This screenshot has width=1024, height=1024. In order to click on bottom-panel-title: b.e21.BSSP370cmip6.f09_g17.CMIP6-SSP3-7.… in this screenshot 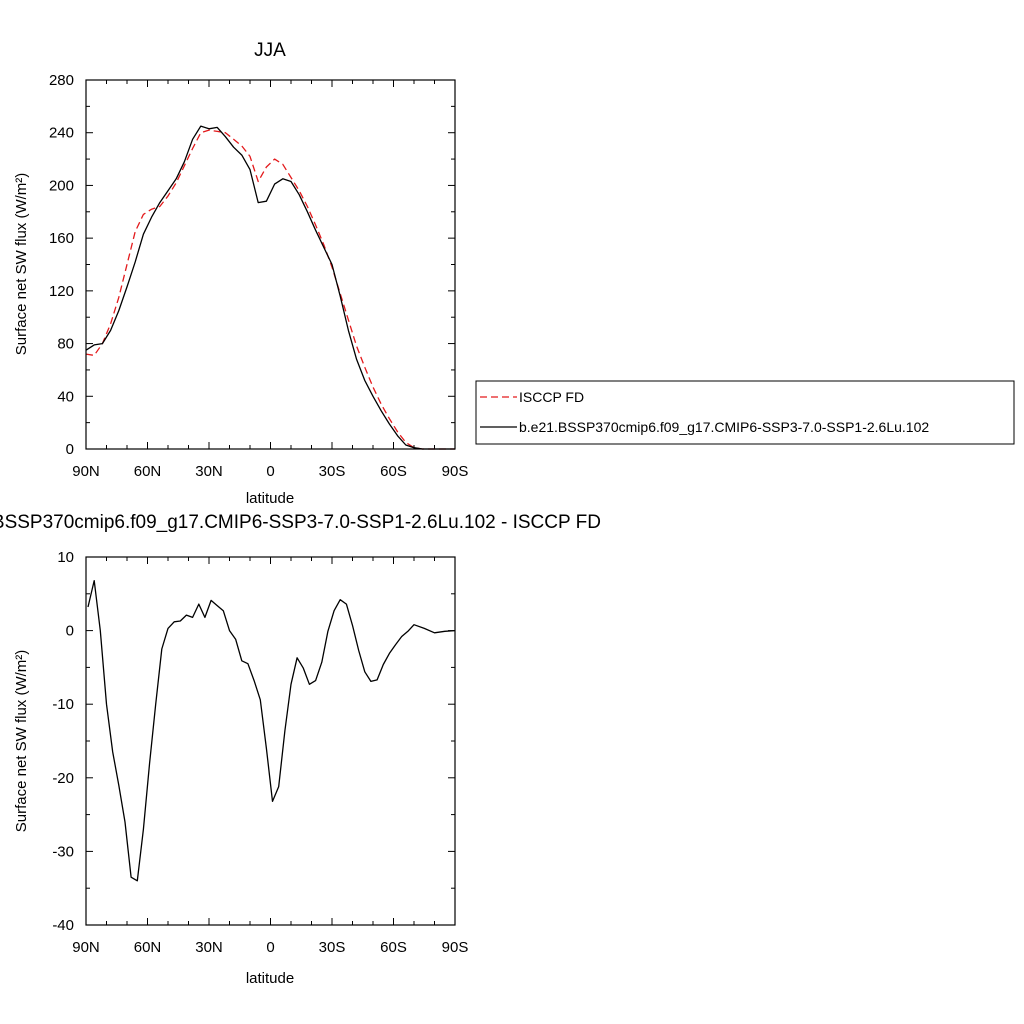, I will do `click(300, 522)`.